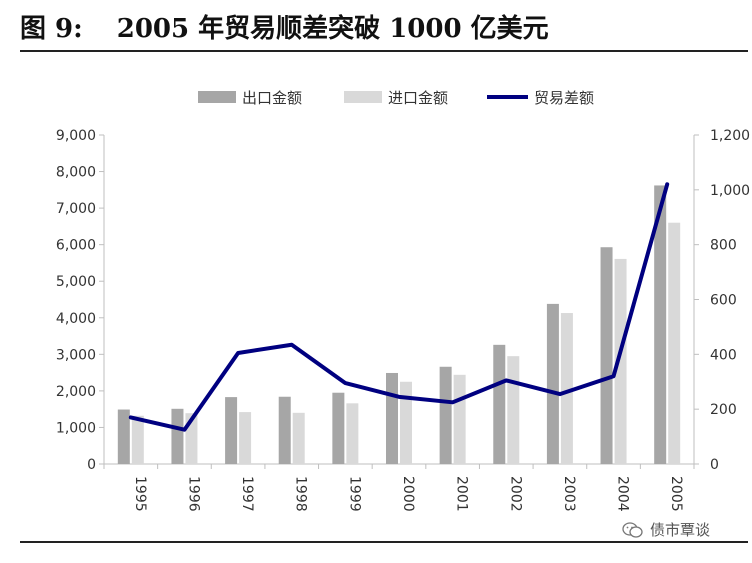  What do you see at coordinates (217, 97) in the screenshot?
I see `legend-swatch-export` at bounding box center [217, 97].